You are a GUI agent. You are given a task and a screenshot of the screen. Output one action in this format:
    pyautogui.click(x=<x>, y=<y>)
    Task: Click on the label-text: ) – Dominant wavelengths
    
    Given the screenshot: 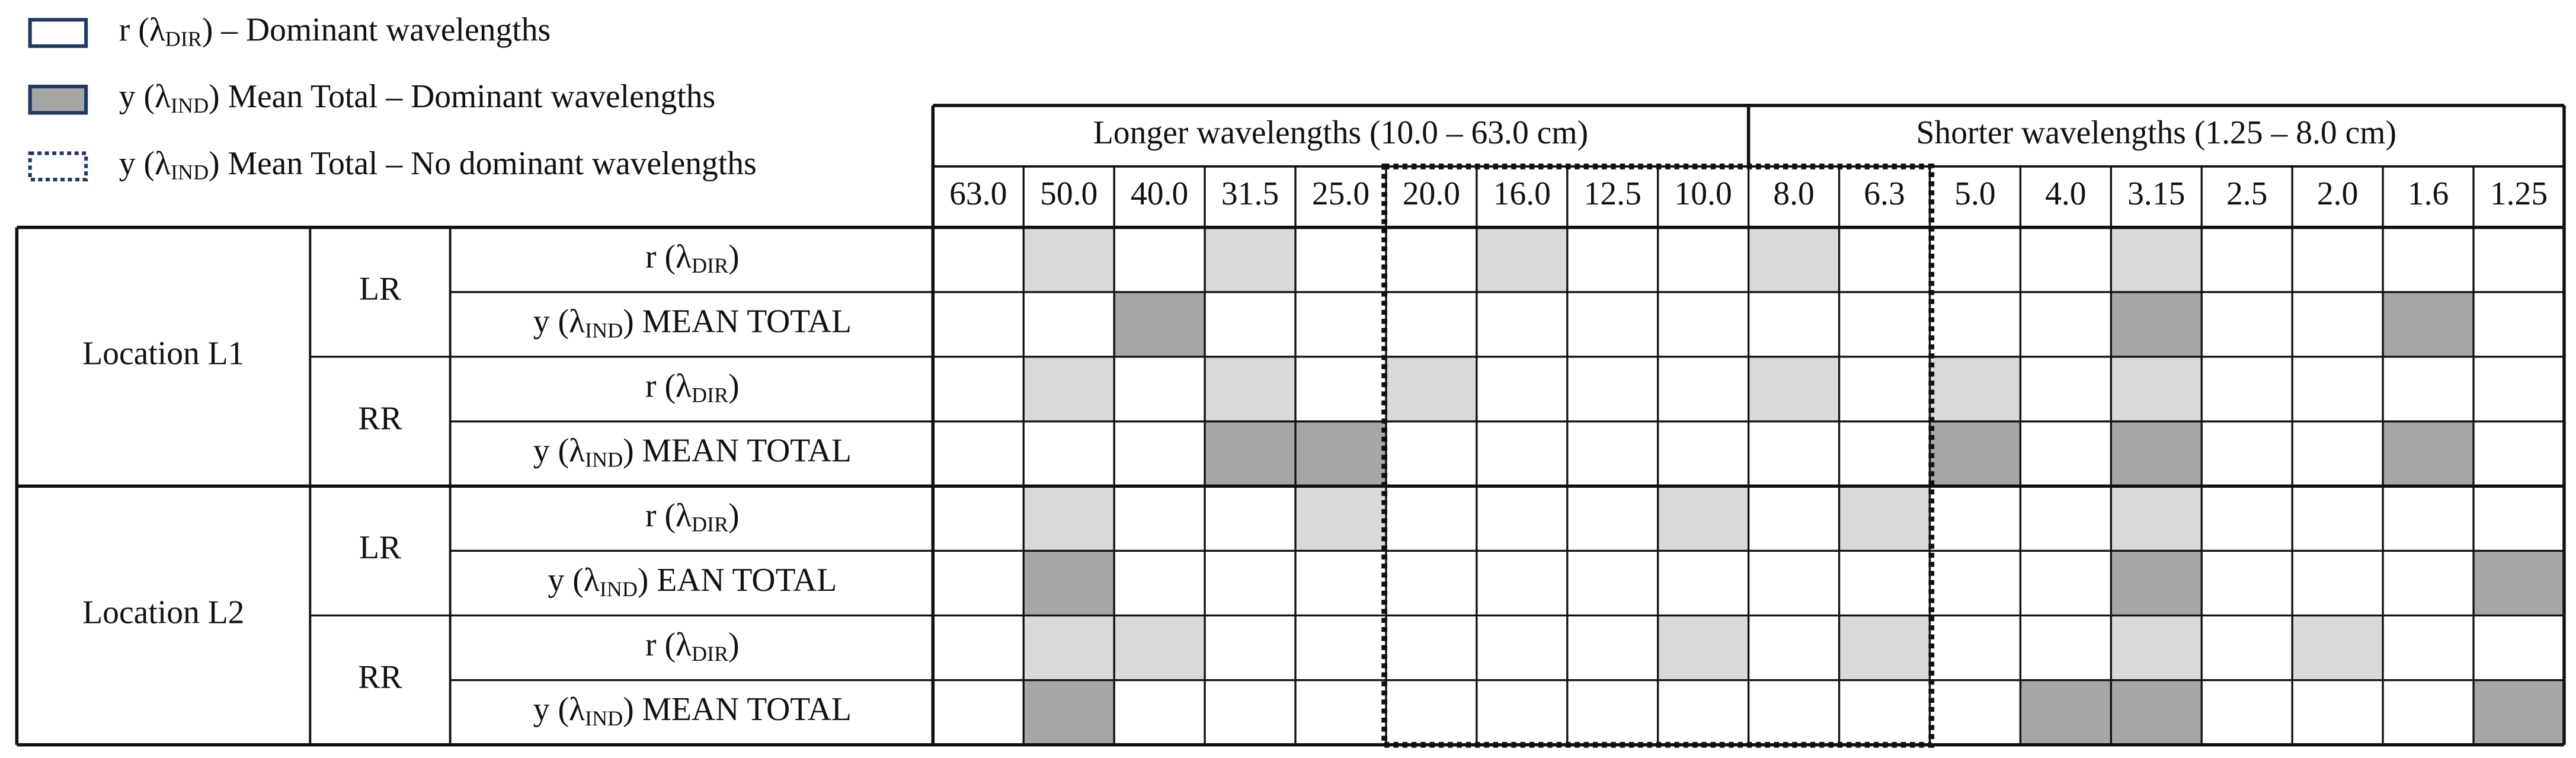 What is the action you would take?
    pyautogui.click(x=376, y=29)
    